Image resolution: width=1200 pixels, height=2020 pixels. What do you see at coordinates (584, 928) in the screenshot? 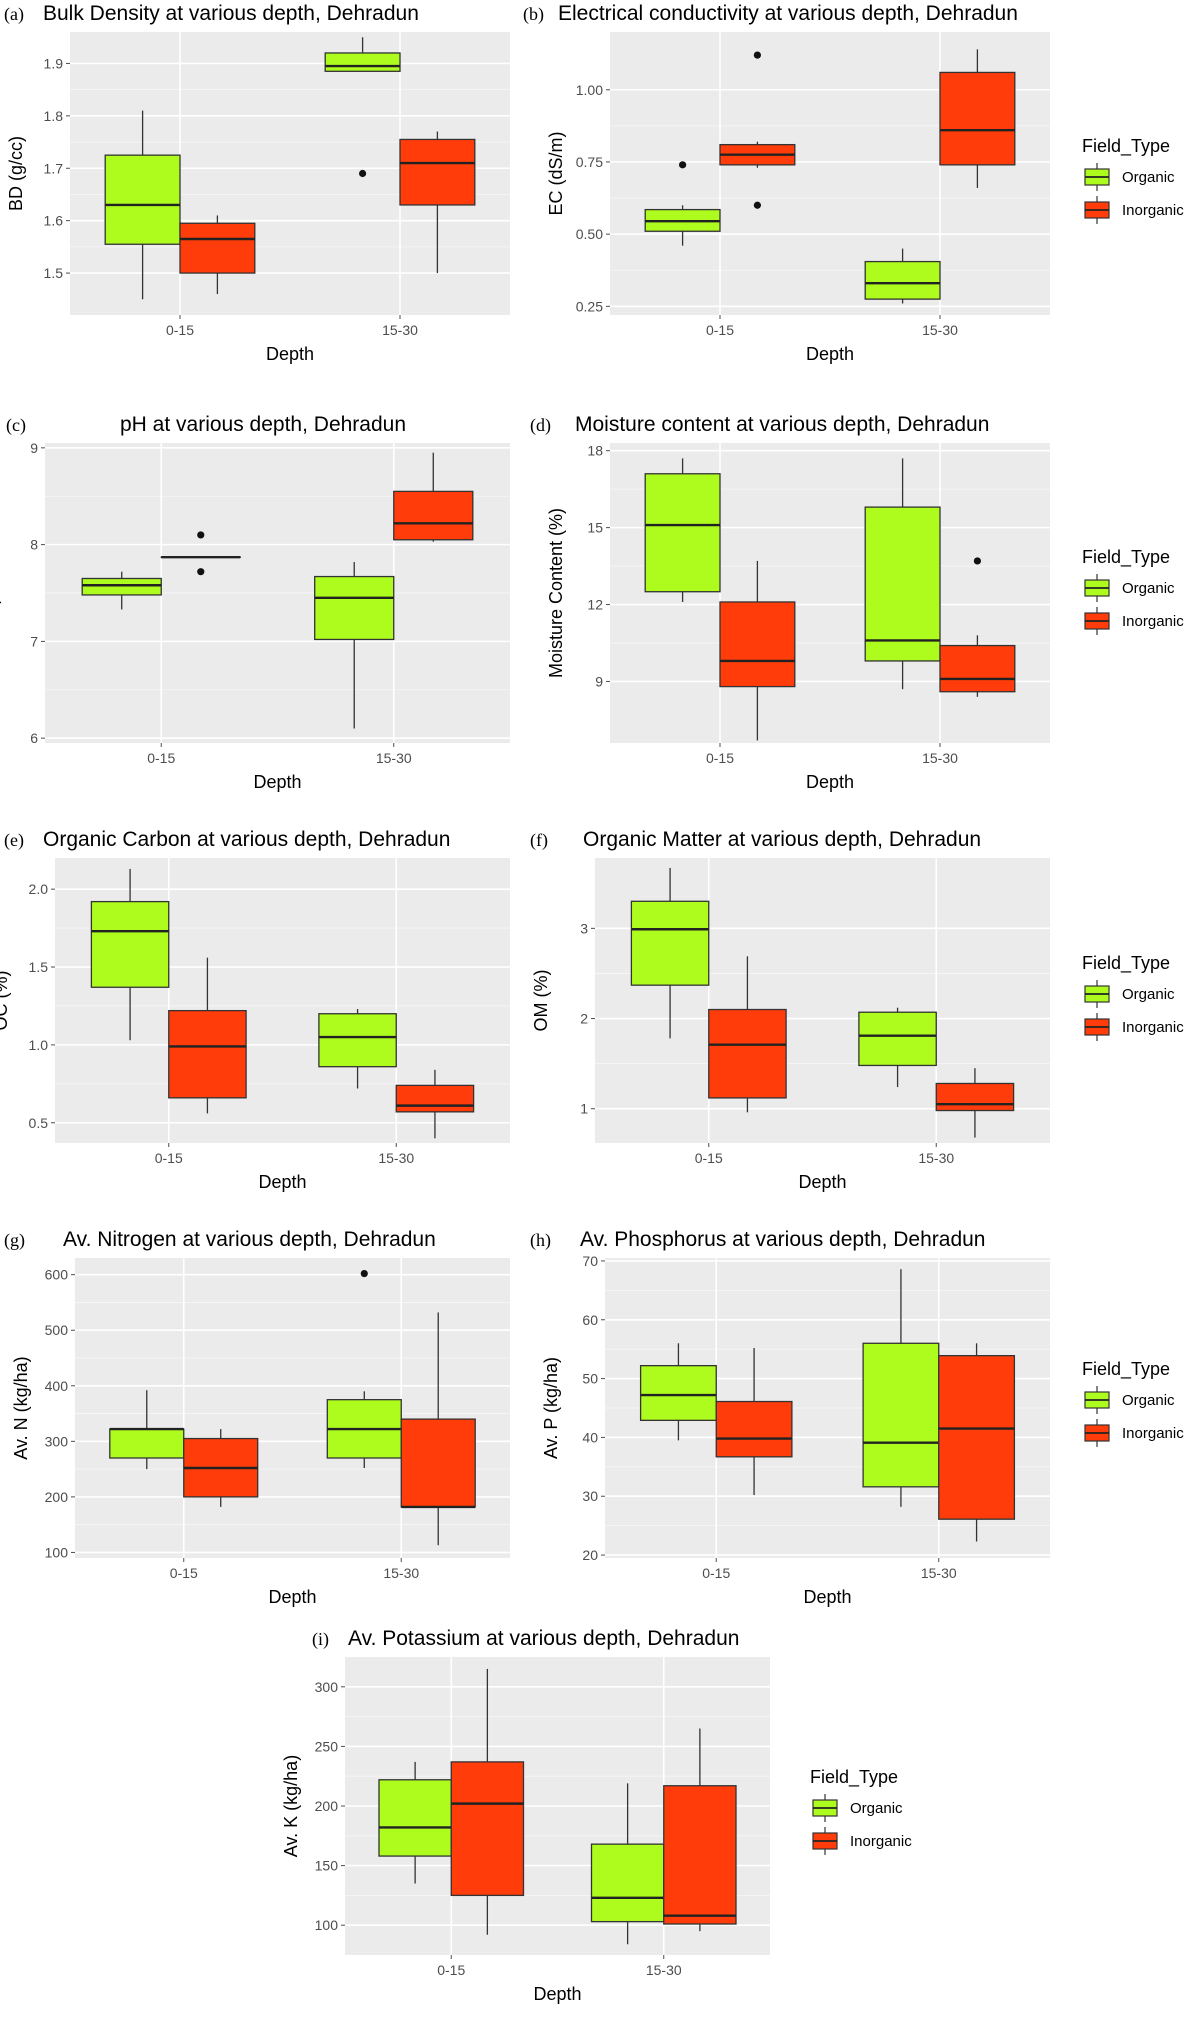
I see `y-tick-label: 3` at bounding box center [584, 928].